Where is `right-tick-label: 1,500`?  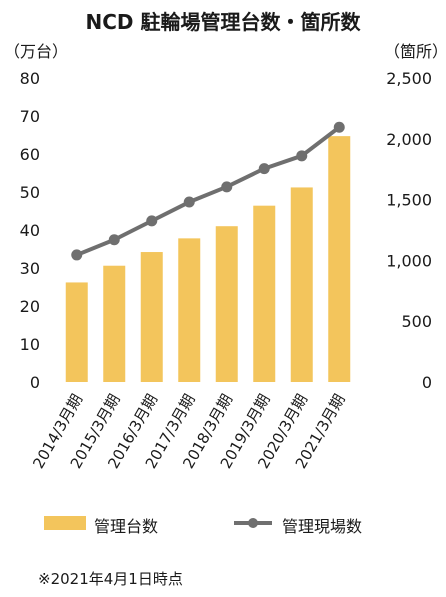 right-tick-label: 1,500 is located at coordinates (409, 200).